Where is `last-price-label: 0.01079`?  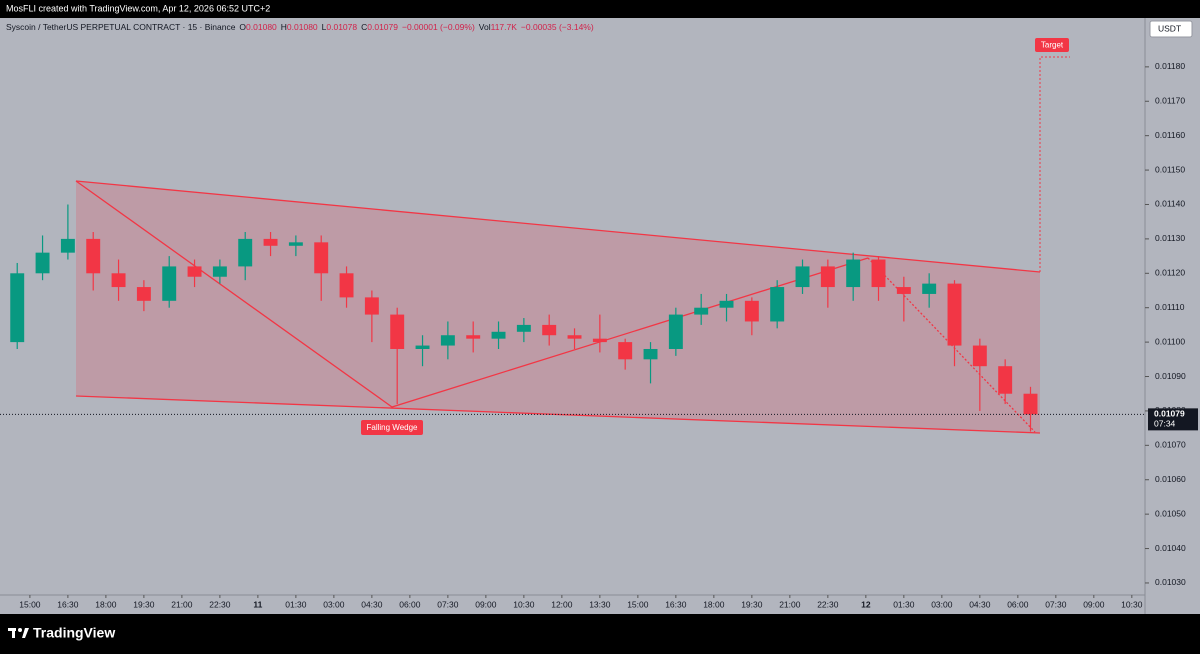 last-price-label: 0.01079 is located at coordinates (1169, 414).